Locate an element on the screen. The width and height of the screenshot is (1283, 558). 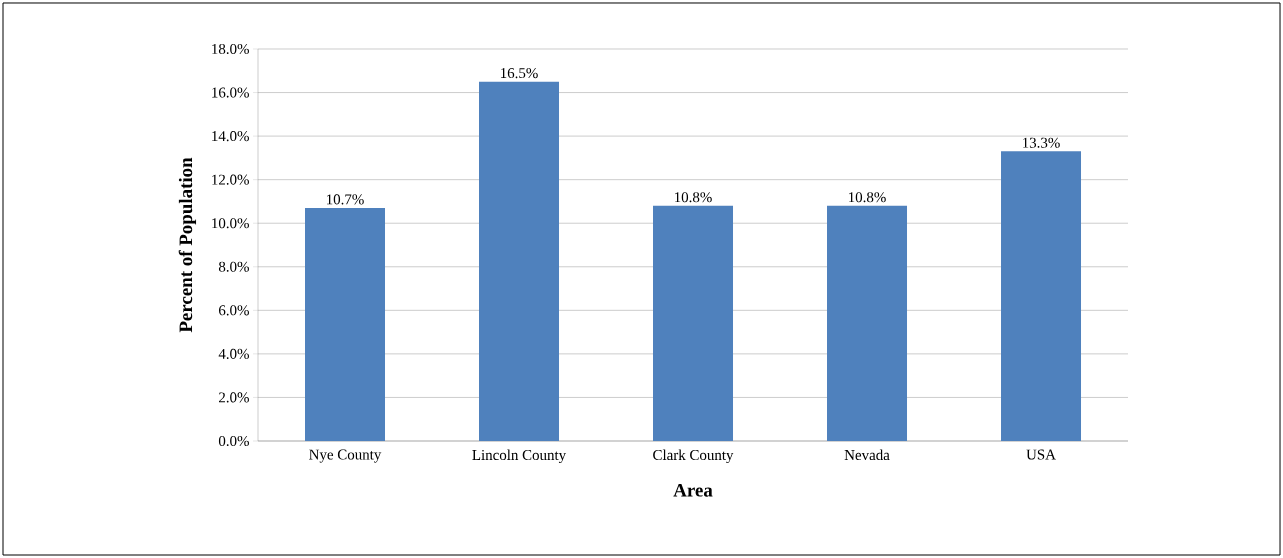
y-tick-label: 0.0% is located at coordinates (233, 441).